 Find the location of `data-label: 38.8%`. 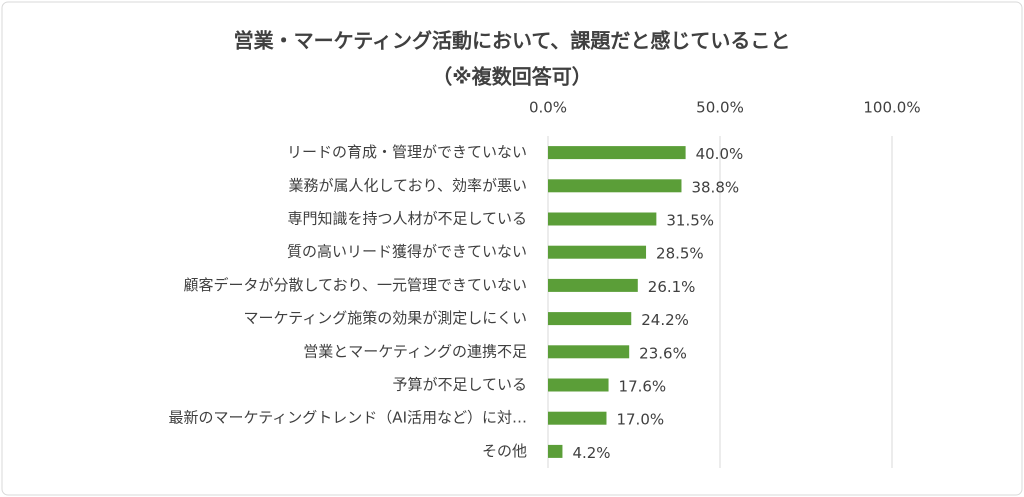

data-label: 38.8% is located at coordinates (715, 187).